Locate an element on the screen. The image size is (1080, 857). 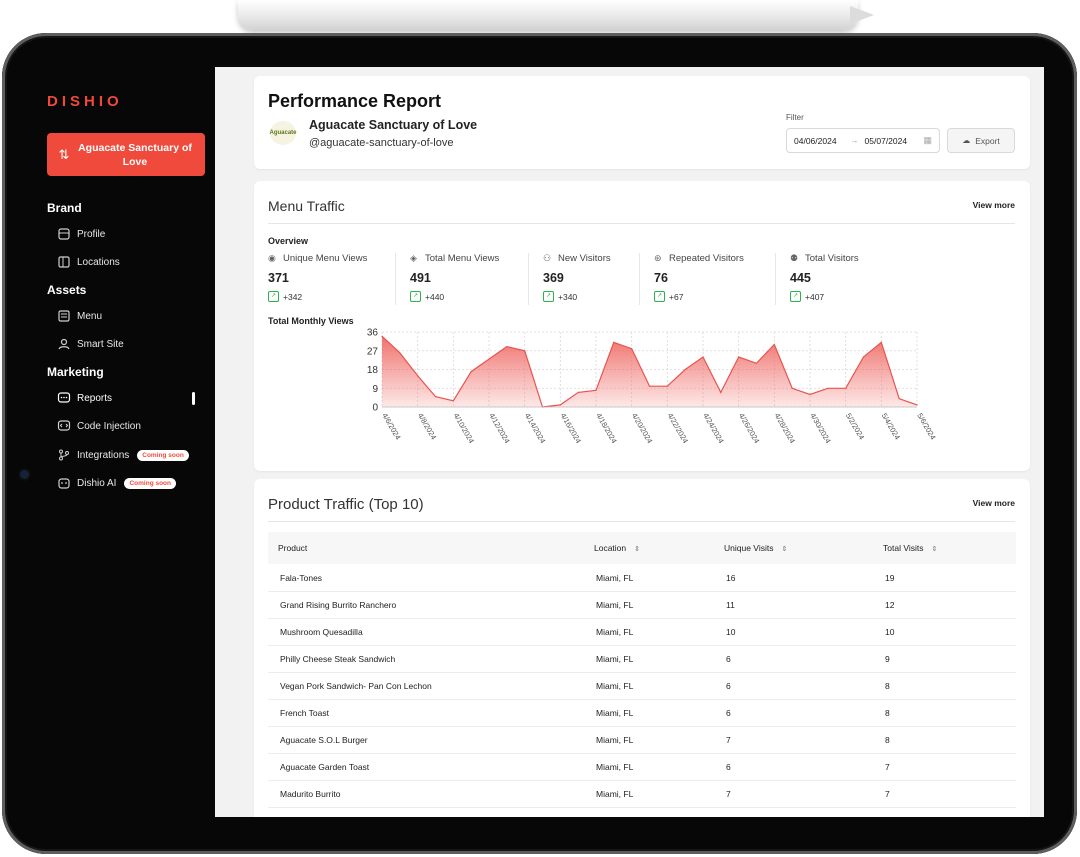
overview-label: Overview is located at coordinates (288, 241).